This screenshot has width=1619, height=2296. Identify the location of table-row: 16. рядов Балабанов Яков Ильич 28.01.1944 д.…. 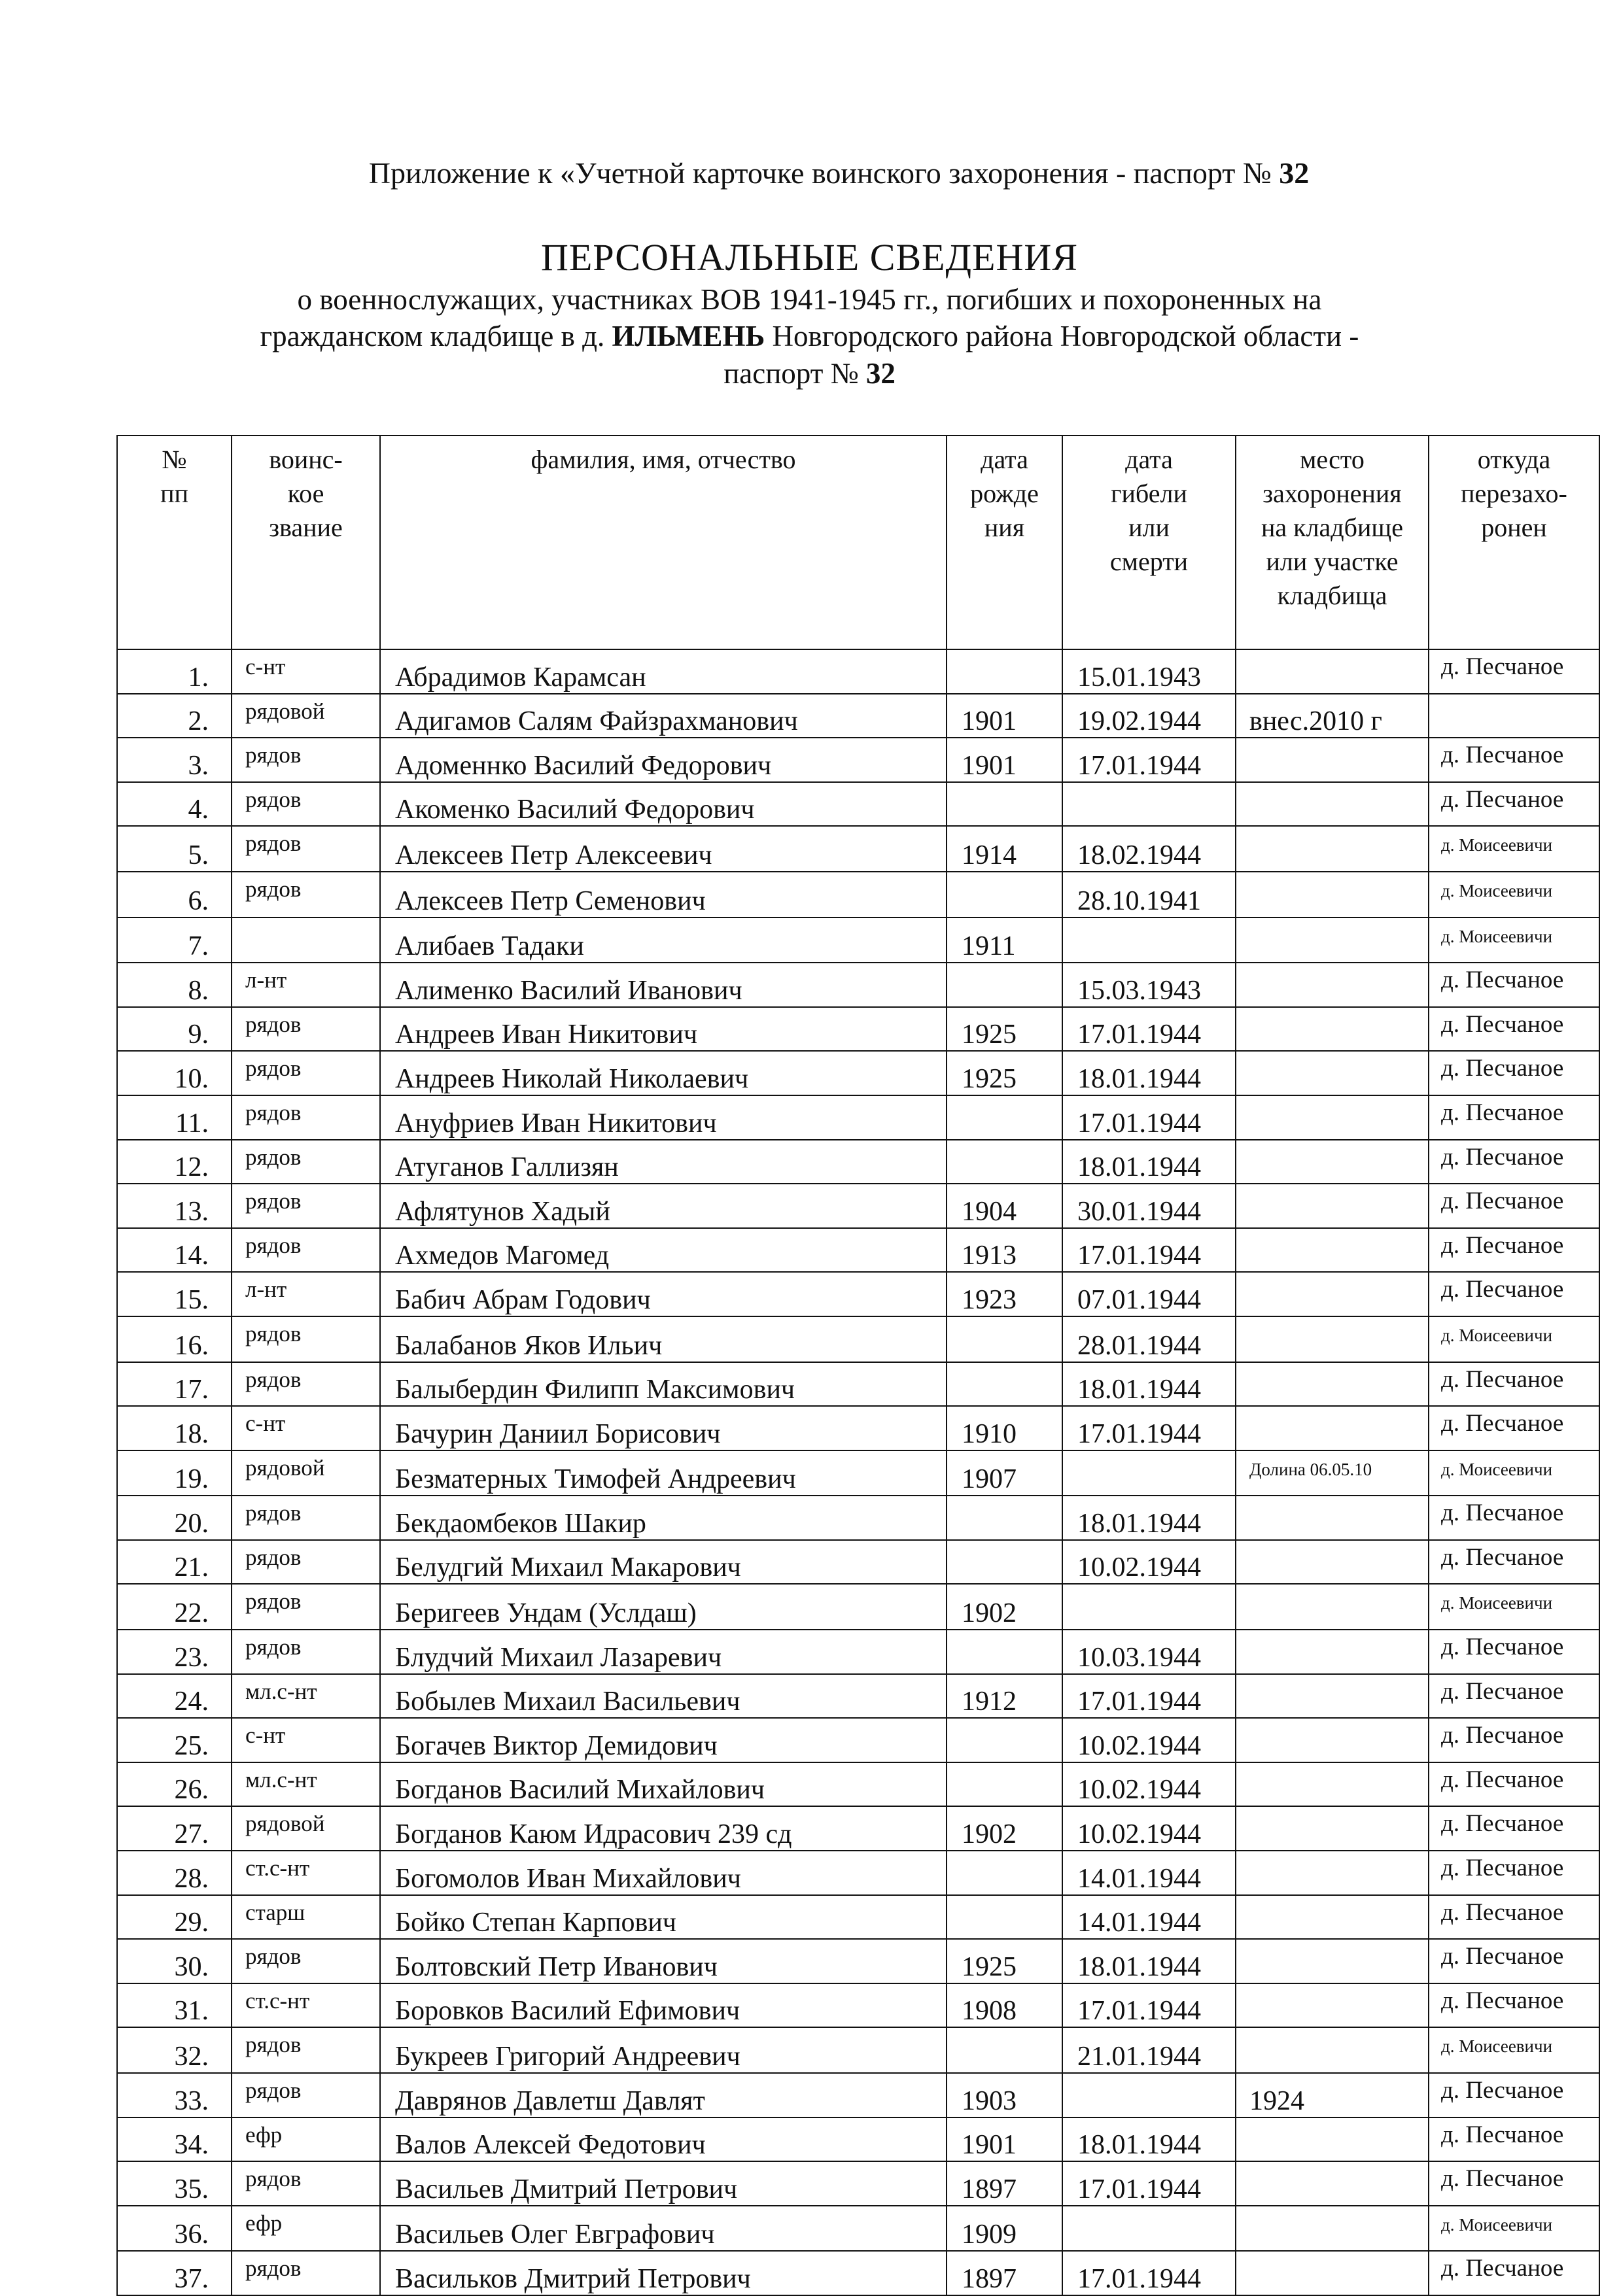
(858, 1339).